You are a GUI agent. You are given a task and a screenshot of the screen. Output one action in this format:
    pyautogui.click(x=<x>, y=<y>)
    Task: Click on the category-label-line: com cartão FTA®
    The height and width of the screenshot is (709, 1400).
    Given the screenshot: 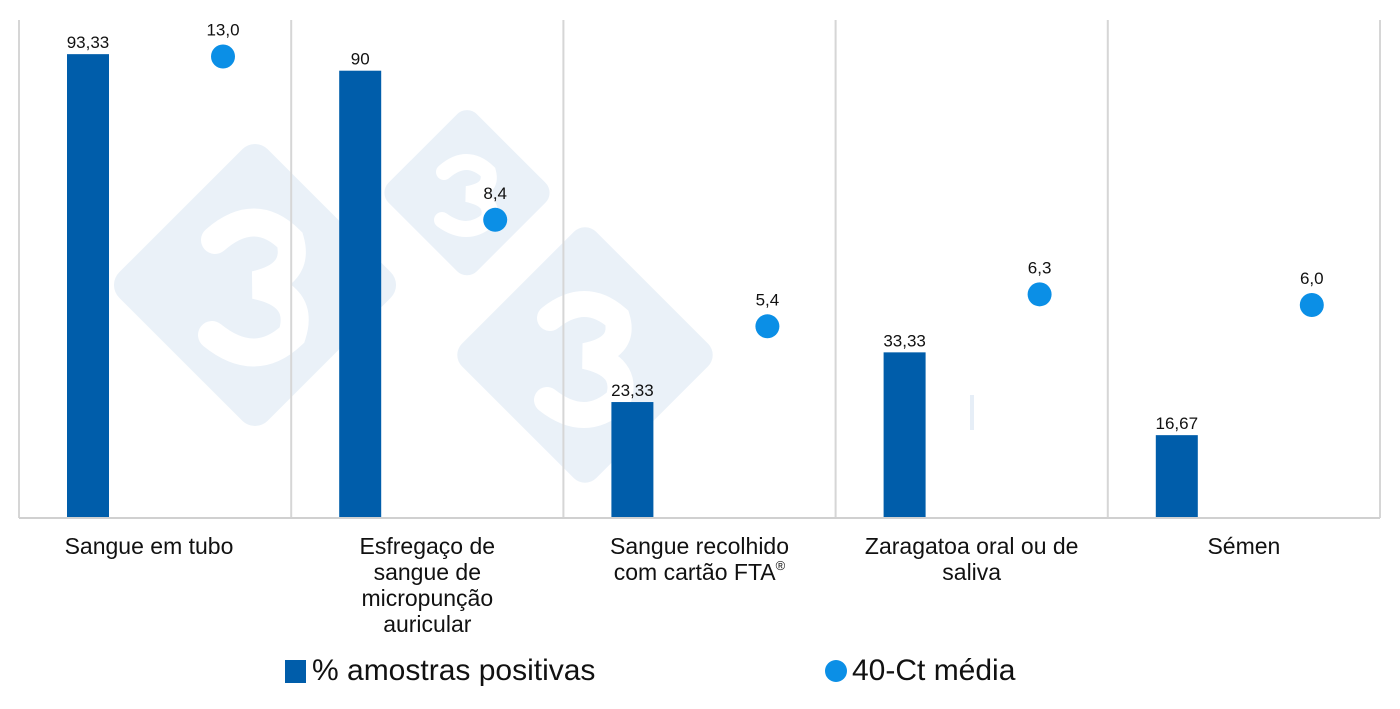 What is the action you would take?
    pyautogui.click(x=700, y=571)
    